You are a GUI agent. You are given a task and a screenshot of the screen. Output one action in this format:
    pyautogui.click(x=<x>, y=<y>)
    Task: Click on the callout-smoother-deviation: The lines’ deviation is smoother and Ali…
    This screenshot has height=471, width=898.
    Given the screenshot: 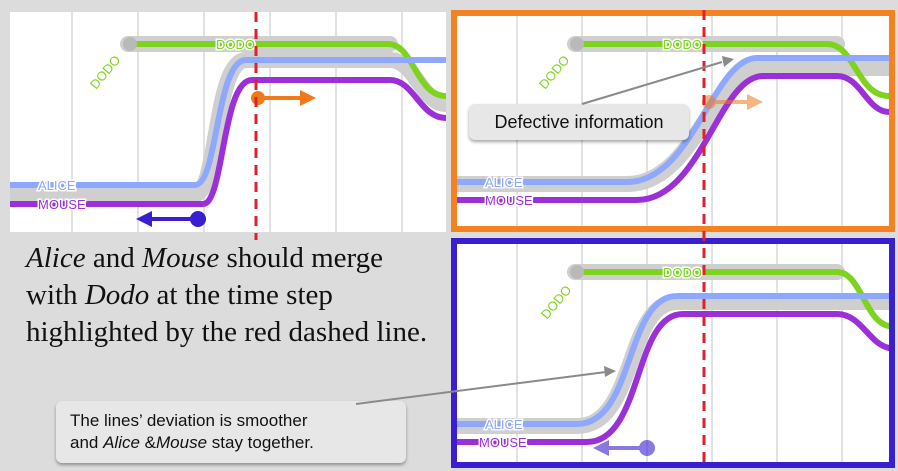 What is the action you would take?
    pyautogui.click(x=231, y=432)
    